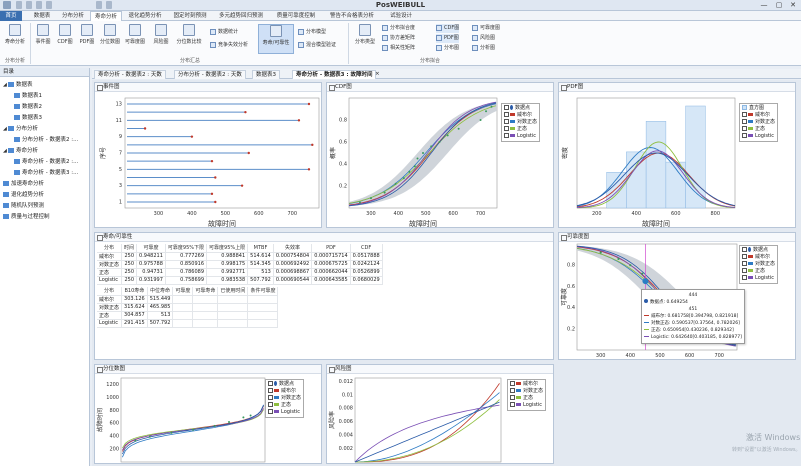 Image resolution: width=801 pixels, height=466 pixels. What do you see at coordinates (109, 5) in the screenshot?
I see `redo-icon` at bounding box center [109, 5].